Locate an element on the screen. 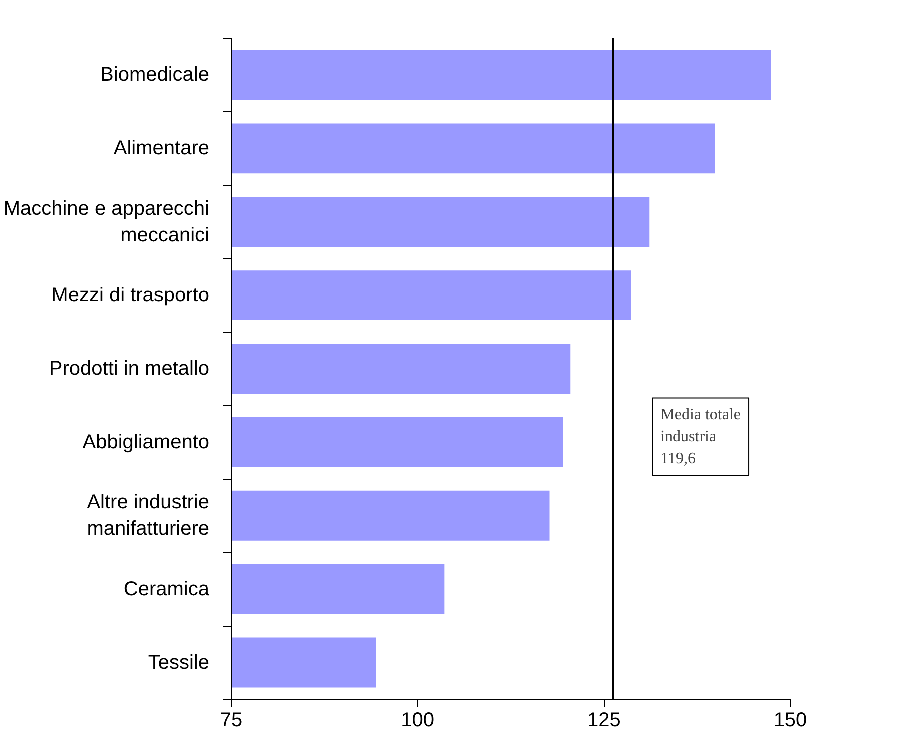 The width and height of the screenshot is (908, 739). y-tick-label: Altre industrie manifatturiere is located at coordinates (148, 516).